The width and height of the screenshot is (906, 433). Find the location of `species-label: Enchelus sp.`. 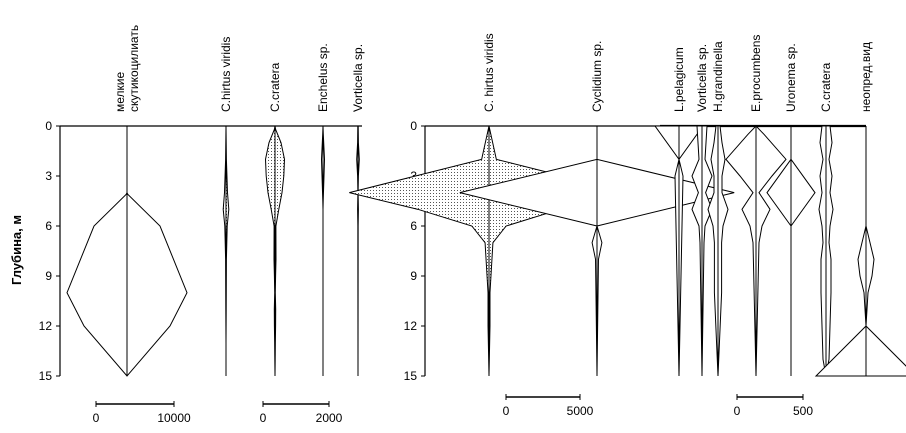

species-label: Enchelus sp. is located at coordinates (323, 77).